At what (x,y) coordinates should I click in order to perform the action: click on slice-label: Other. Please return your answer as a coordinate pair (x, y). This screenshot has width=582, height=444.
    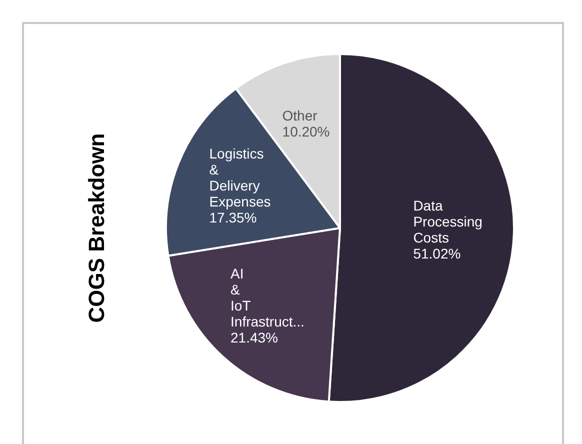
    Looking at the image, I should click on (300, 115).